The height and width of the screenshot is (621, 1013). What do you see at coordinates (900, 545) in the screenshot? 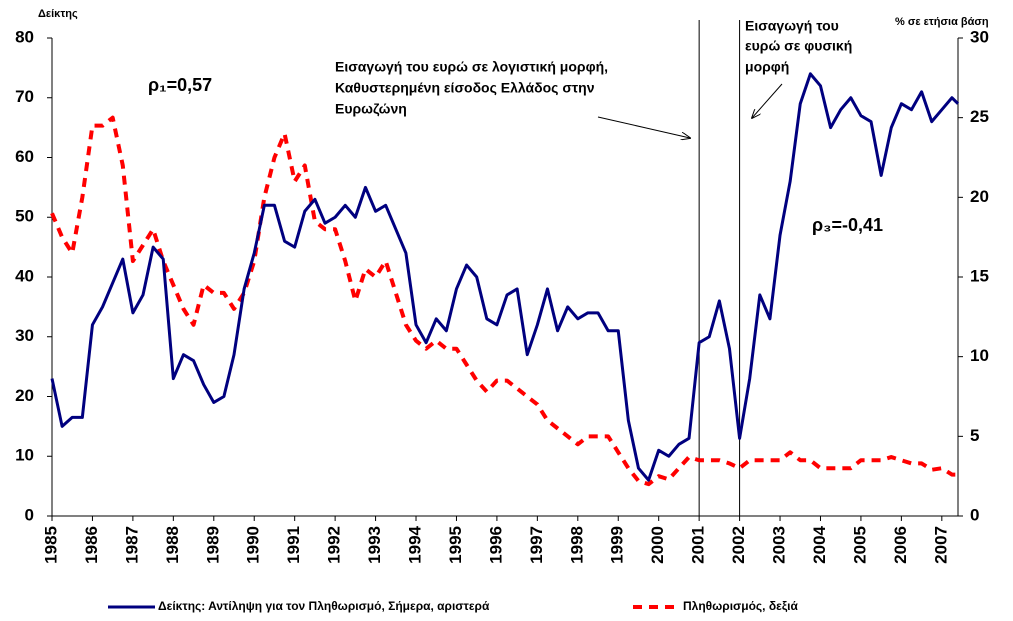
I see `x-tick-label: 2006` at bounding box center [900, 545].